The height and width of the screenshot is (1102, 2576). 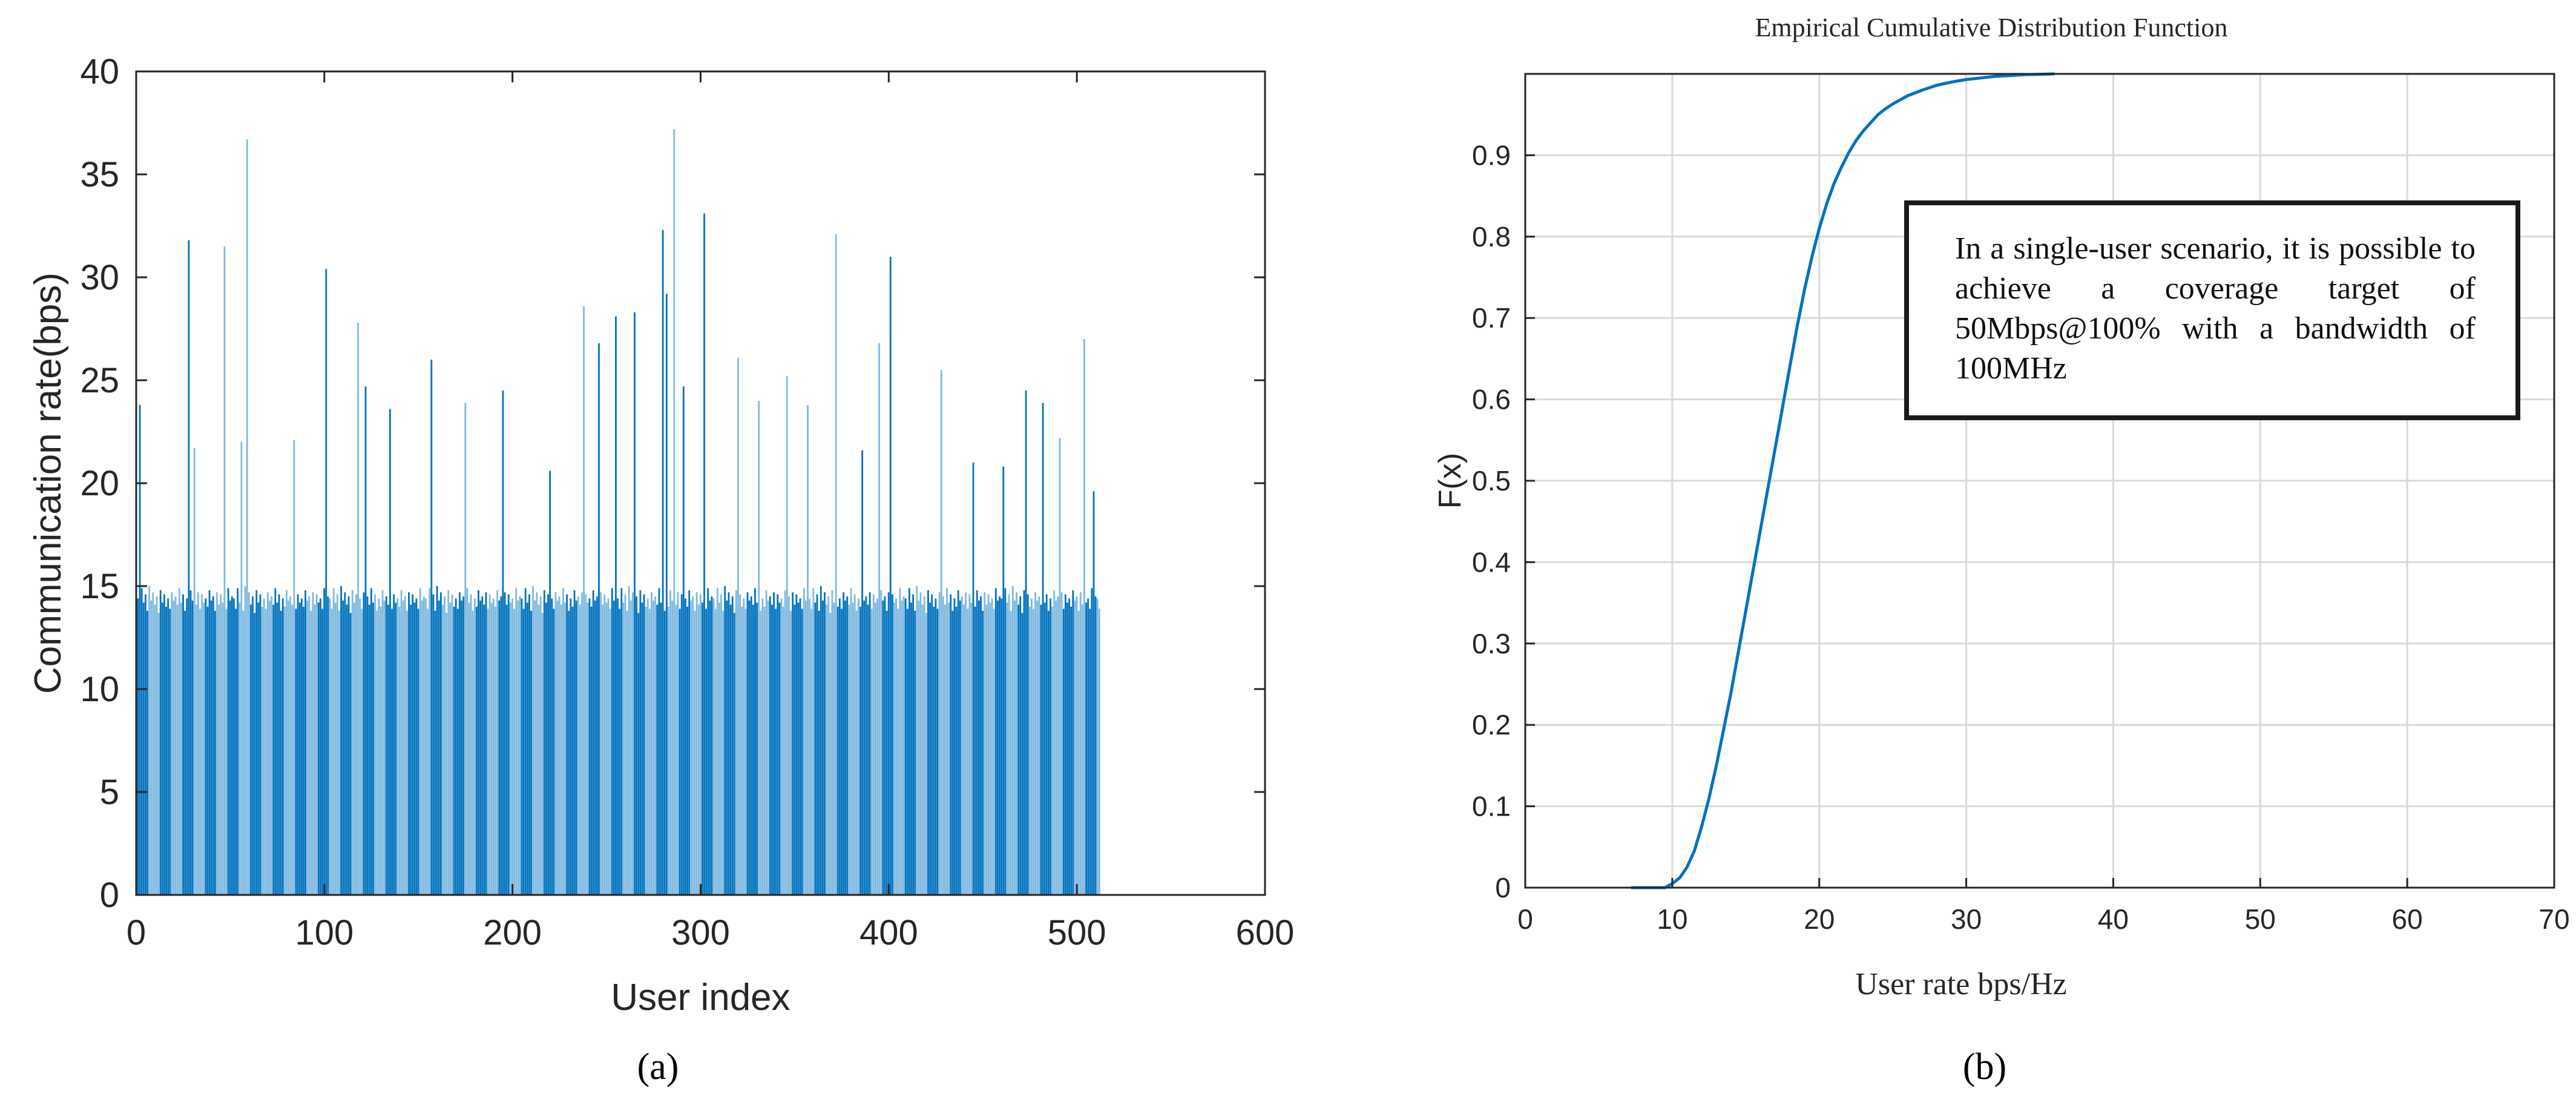 I want to click on annotation-border, so click(x=2212, y=310).